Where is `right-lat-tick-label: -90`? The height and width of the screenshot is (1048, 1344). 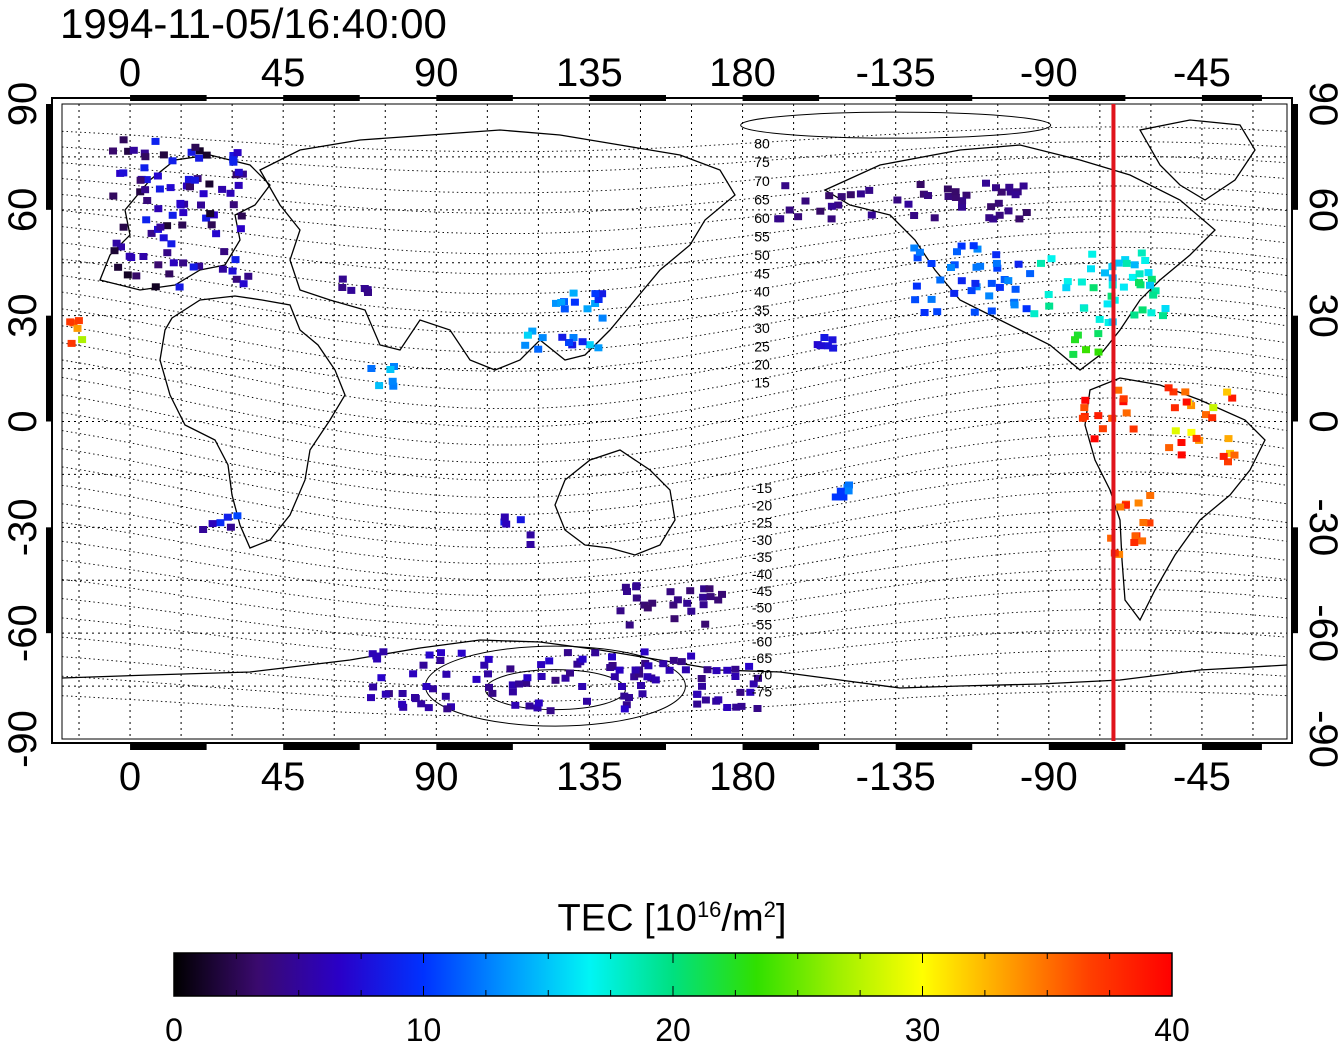 right-lat-tick-label: -90 is located at coordinates (1322, 739).